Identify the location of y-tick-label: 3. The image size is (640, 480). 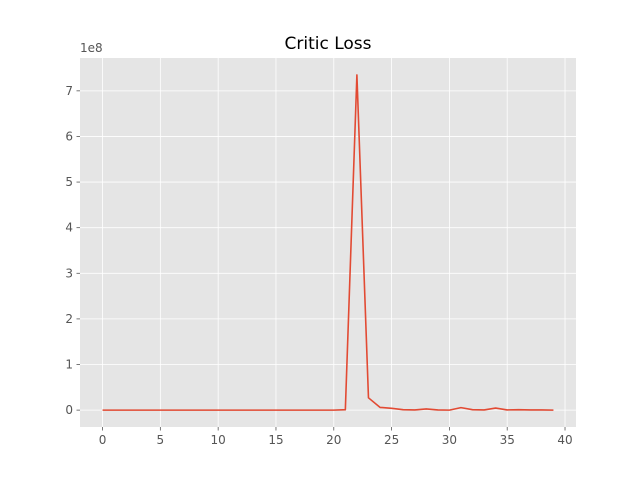
(69, 273).